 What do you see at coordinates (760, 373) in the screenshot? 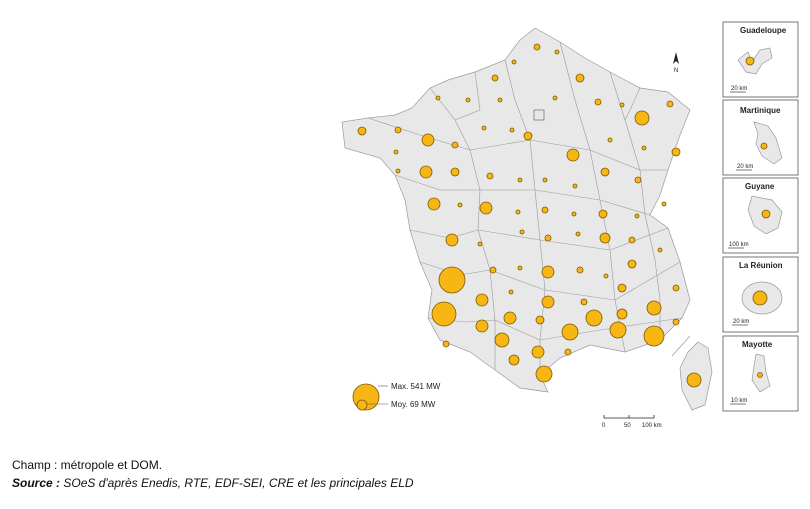
I see `inset-mayotte: Mayotte 10 km` at bounding box center [760, 373].